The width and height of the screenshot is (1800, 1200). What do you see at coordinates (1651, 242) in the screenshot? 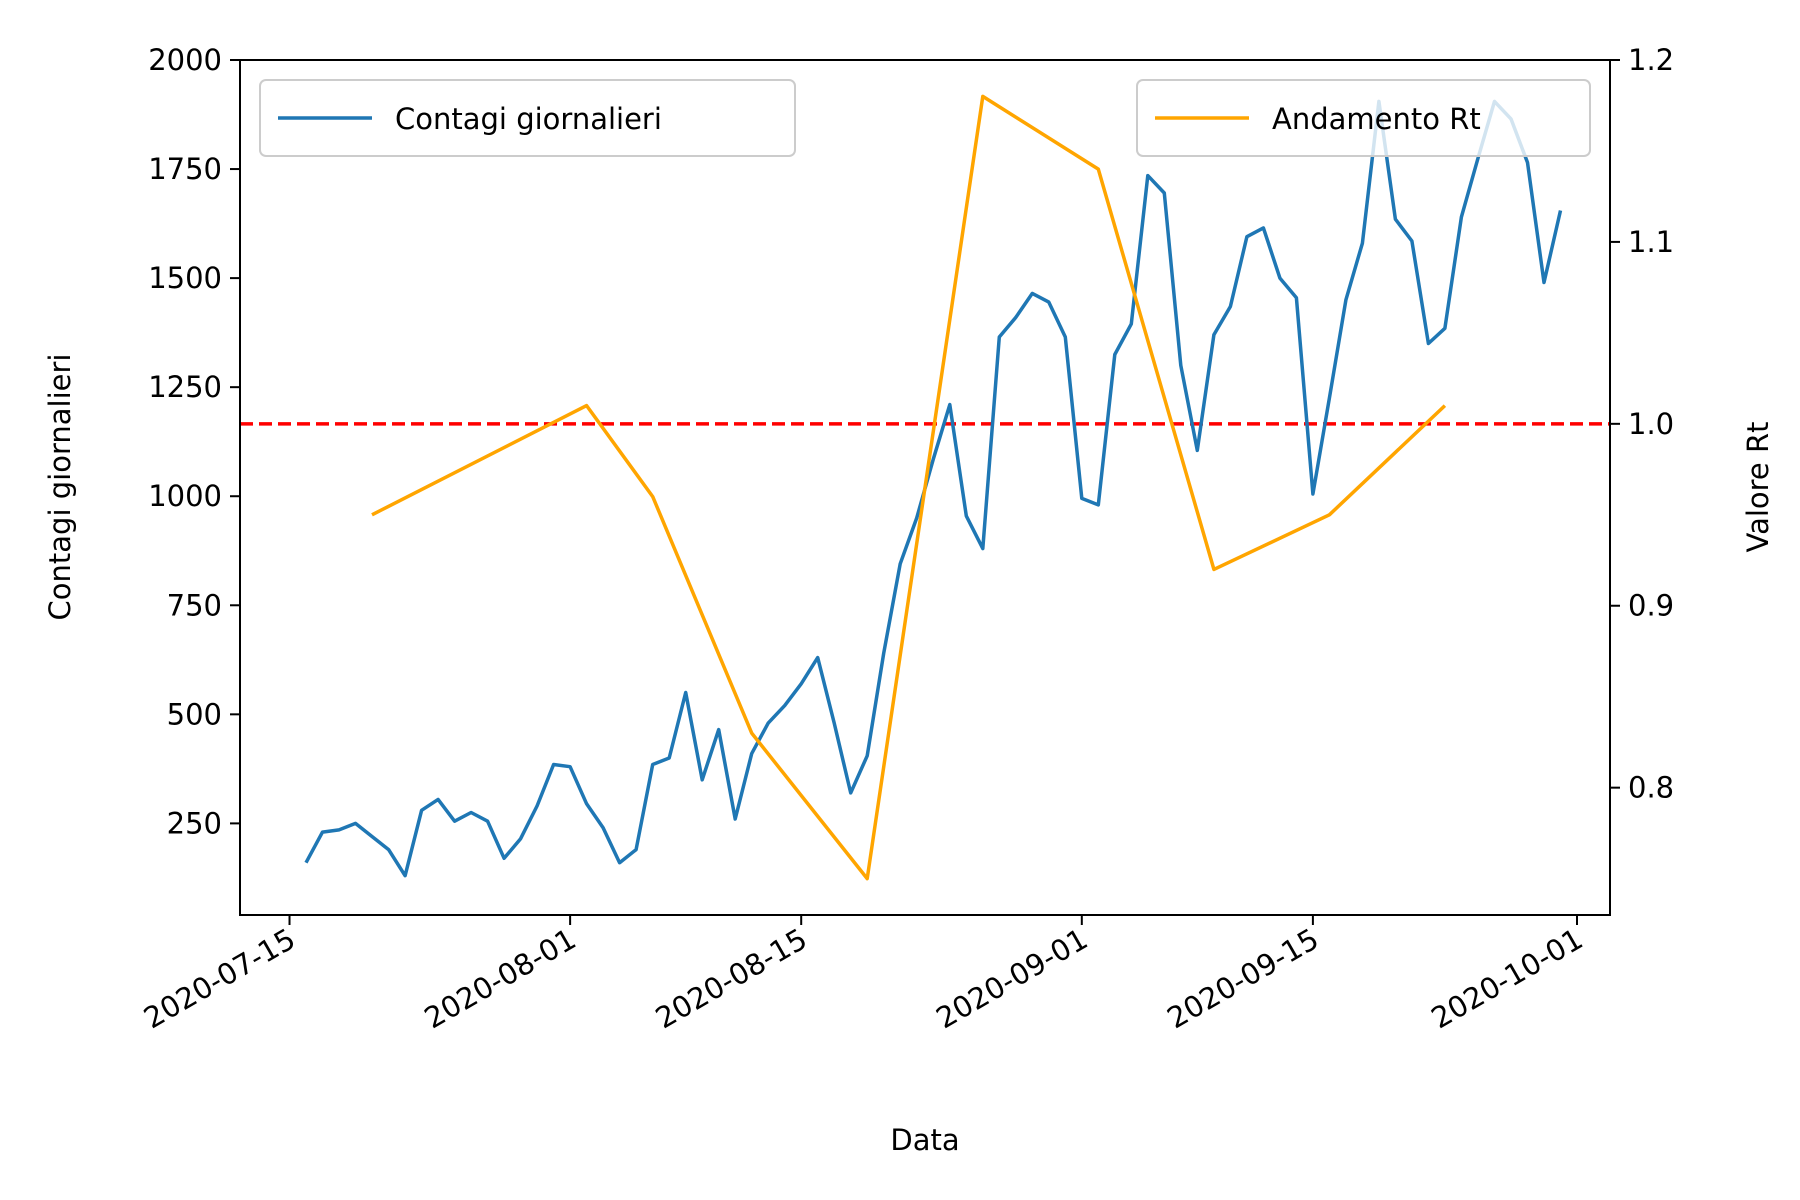
I see `y2-tick-label: 1.1` at bounding box center [1651, 242].